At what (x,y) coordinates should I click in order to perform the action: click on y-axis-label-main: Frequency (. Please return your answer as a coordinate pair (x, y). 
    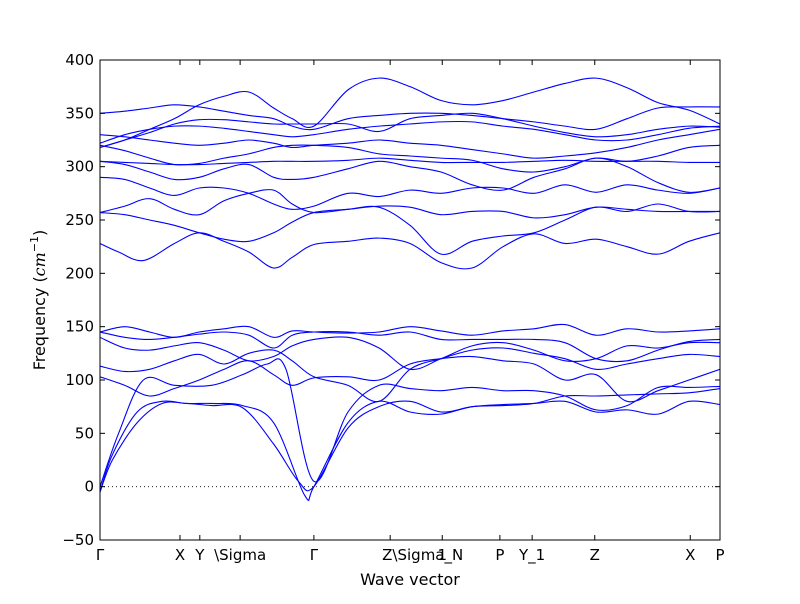
    Looking at the image, I should click on (39, 323).